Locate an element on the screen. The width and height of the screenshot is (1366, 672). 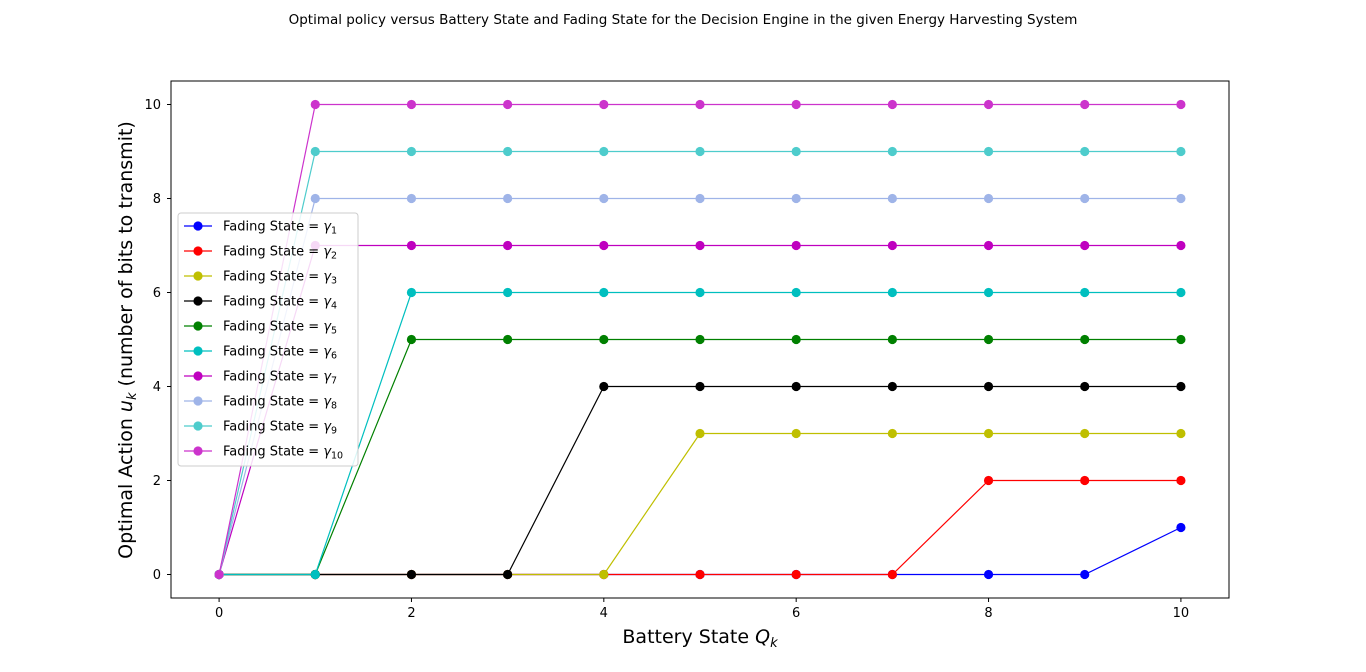
legend-item: Fading State = γ8 is located at coordinates (260, 403).